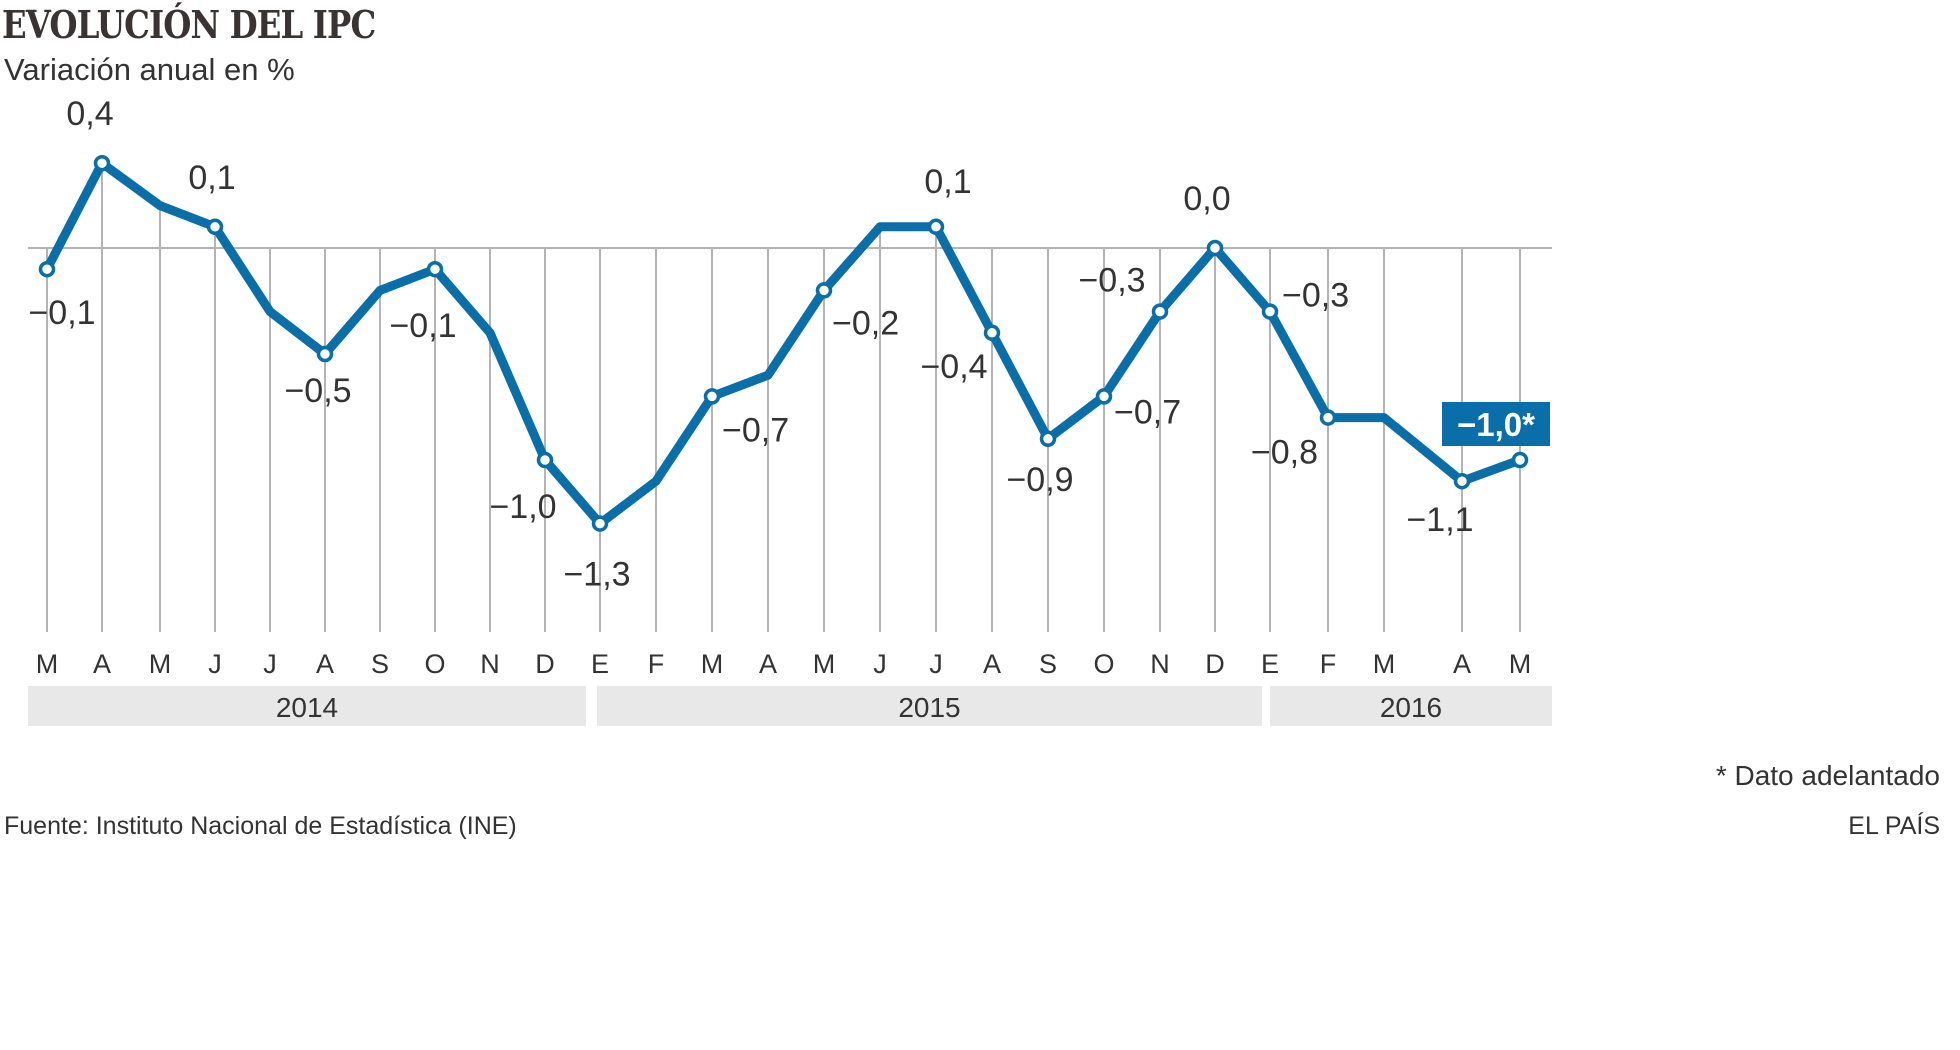  I want to click on data-label: −0,8, so click(1284, 453).